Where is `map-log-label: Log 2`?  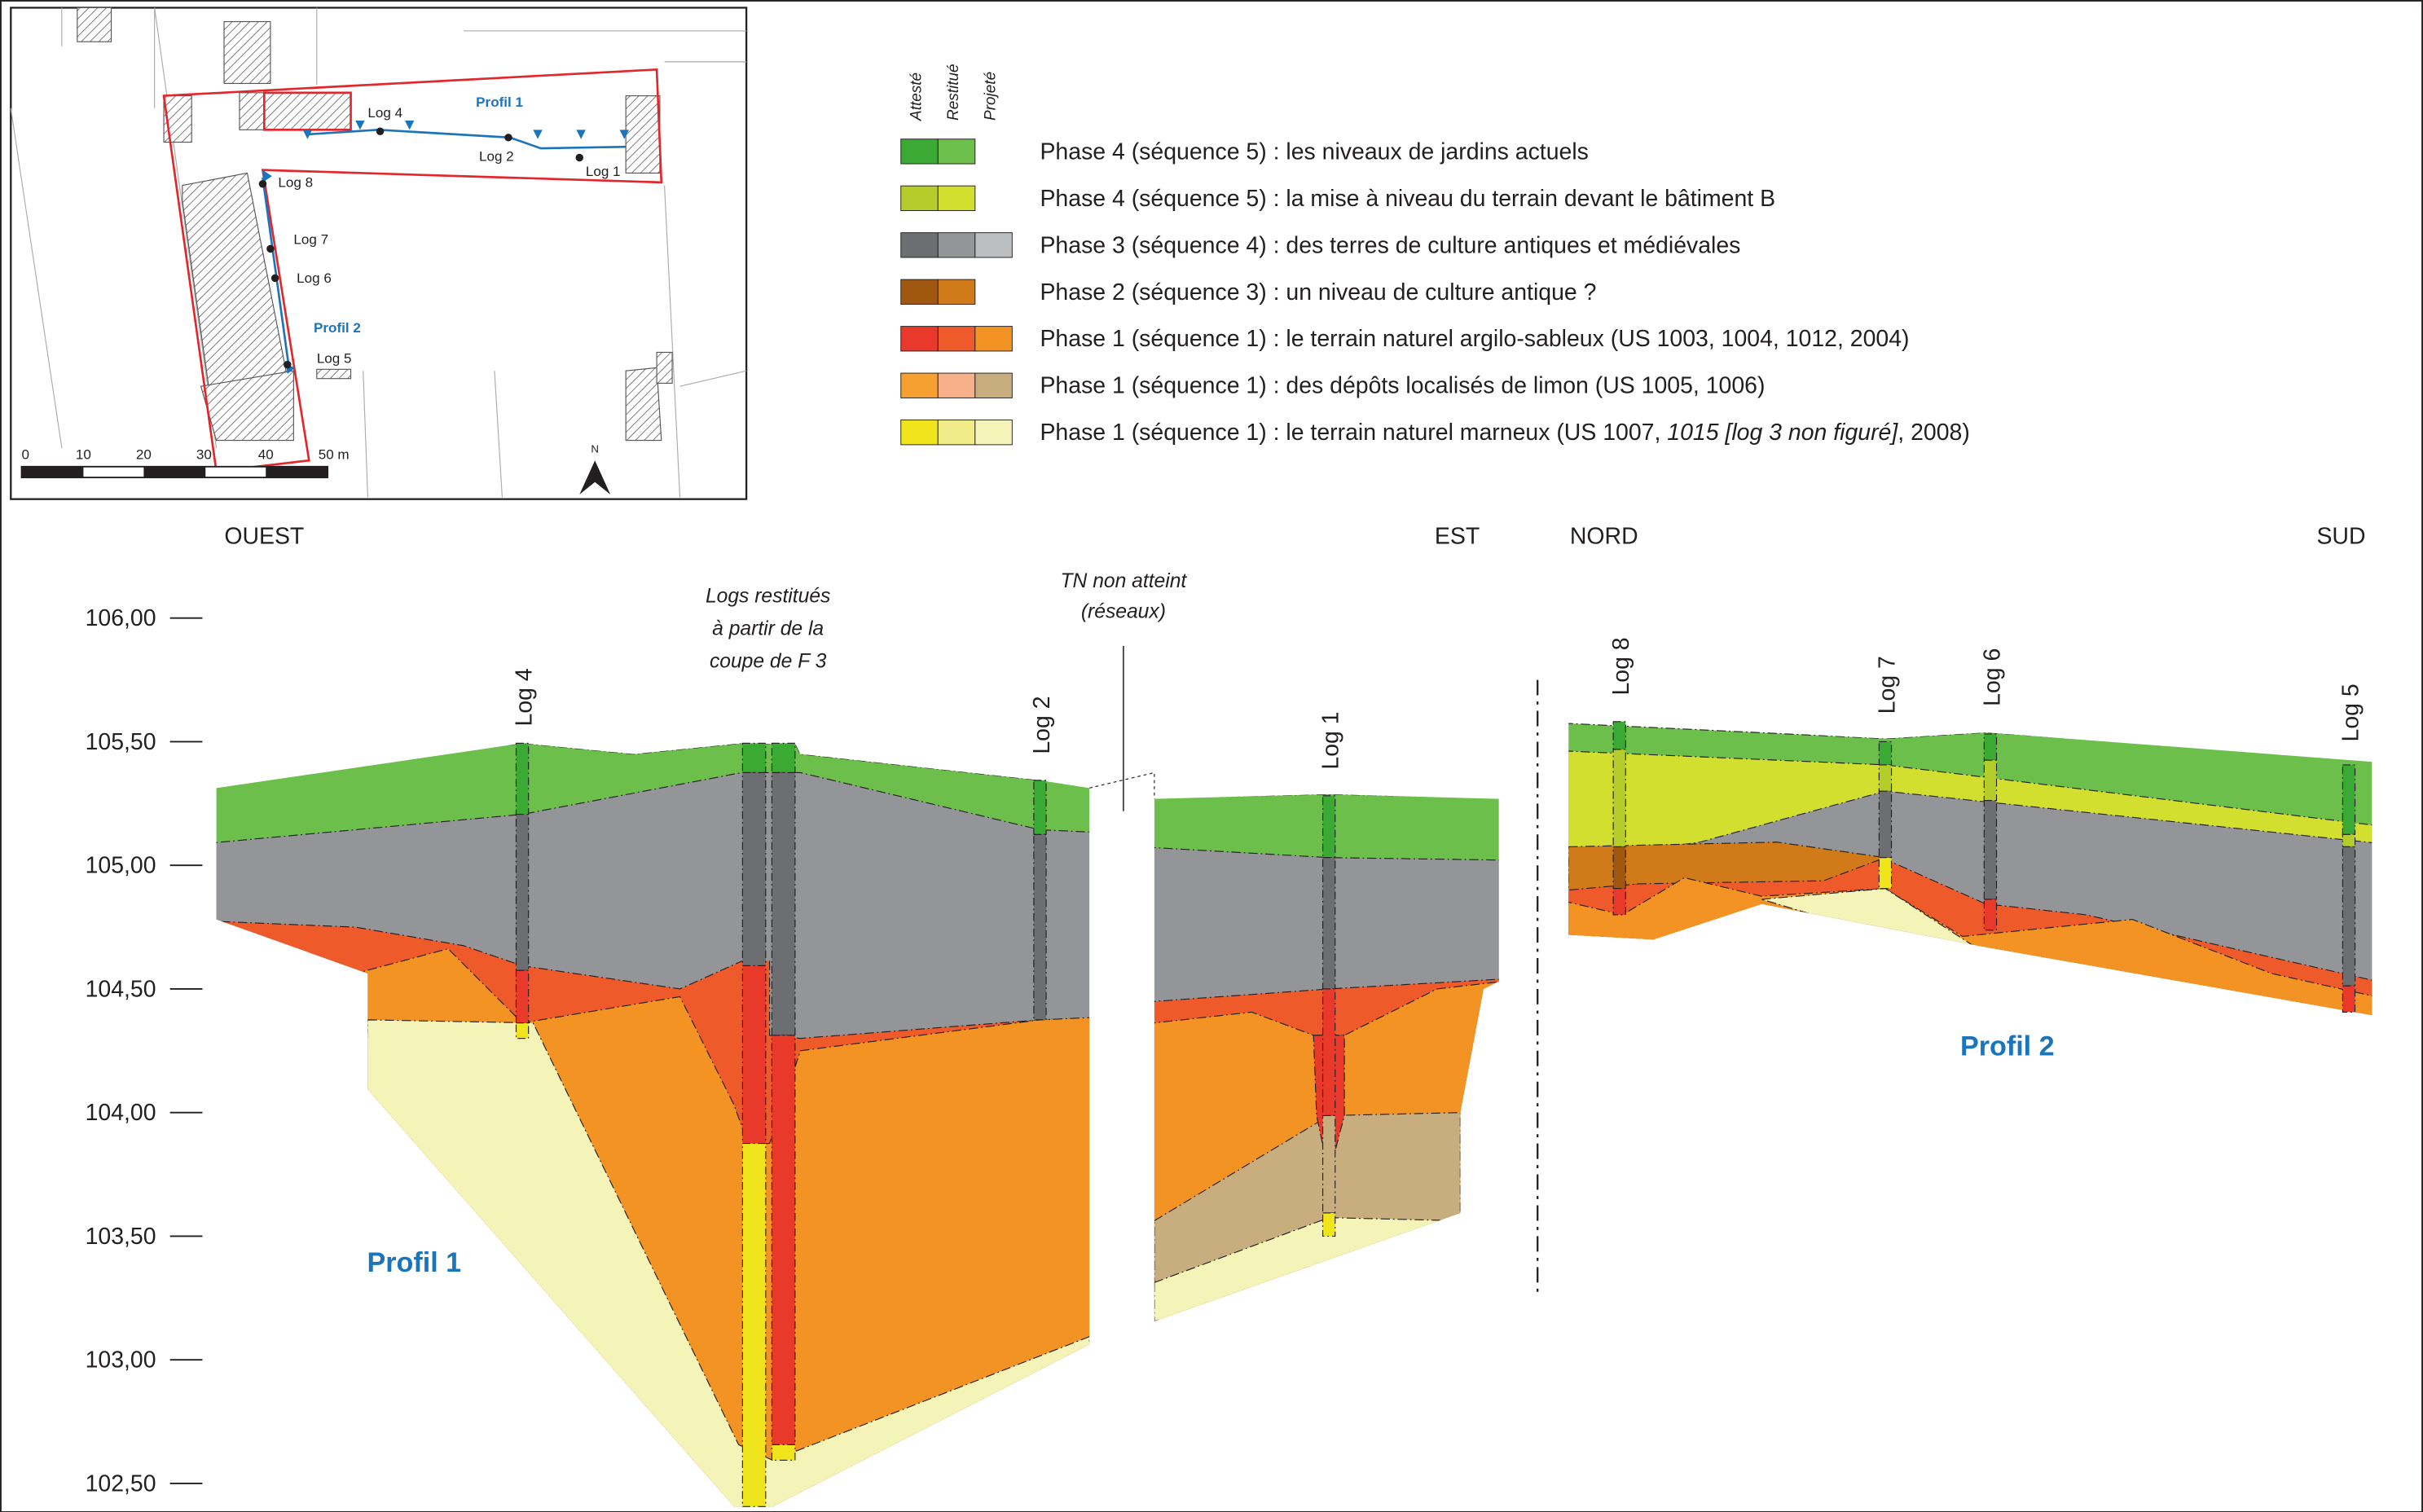
map-log-label: Log 2 is located at coordinates (496, 156).